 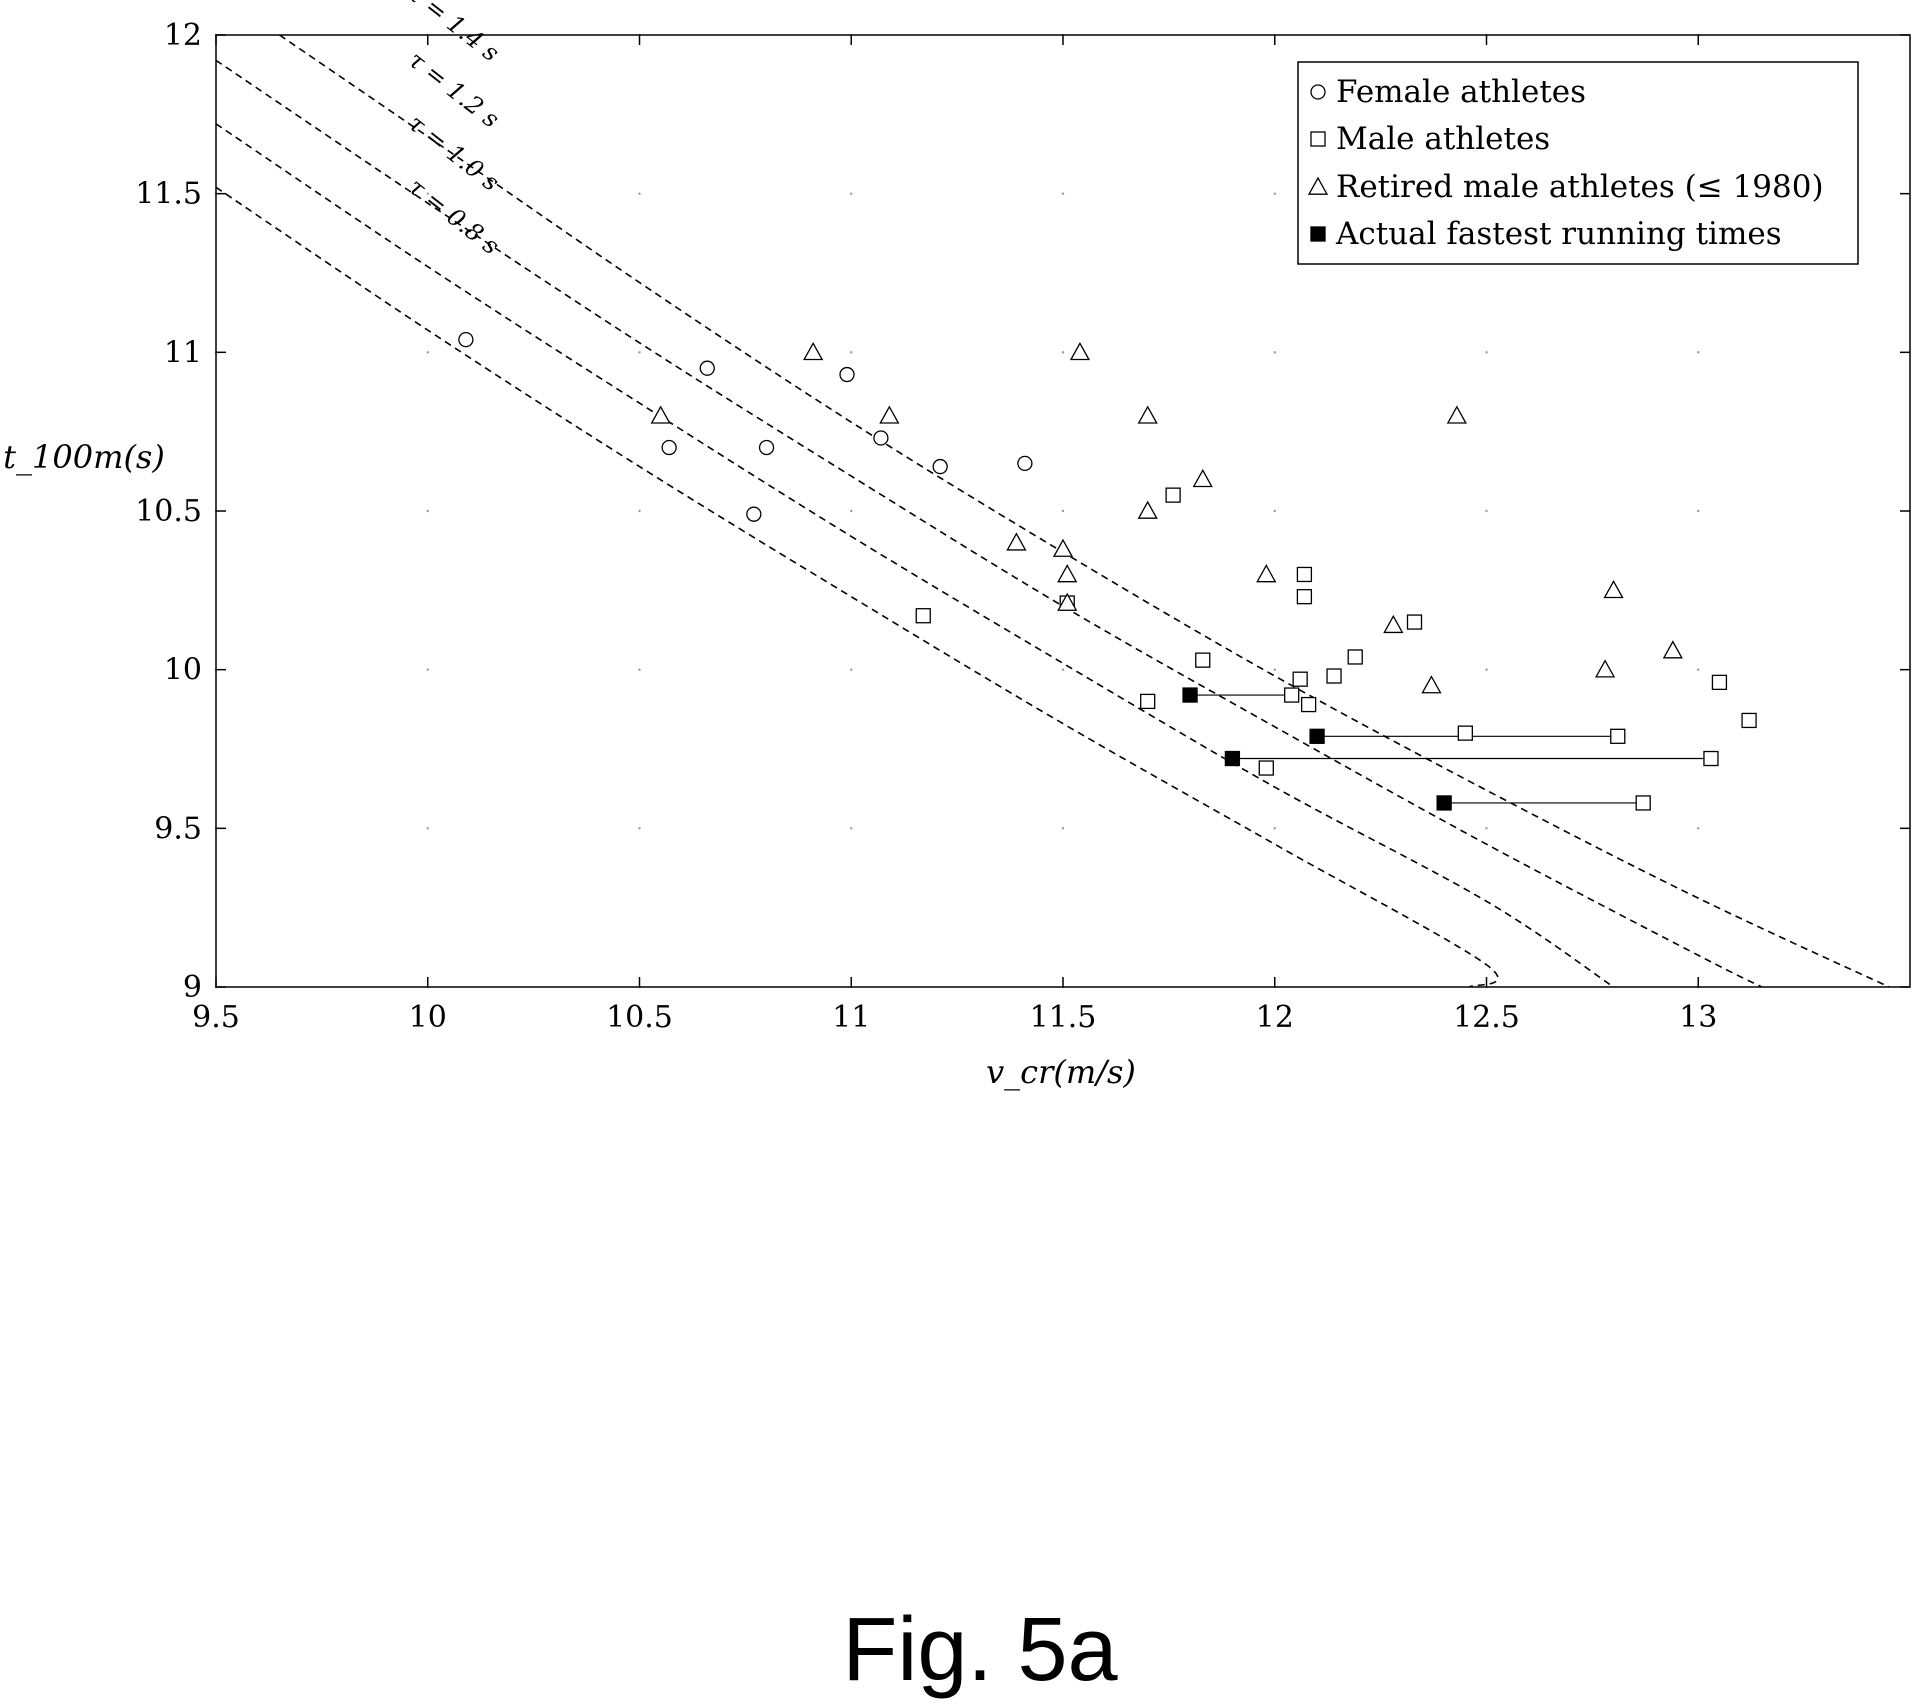 I want to click on x-tick-label: 10, so click(x=428, y=1017).